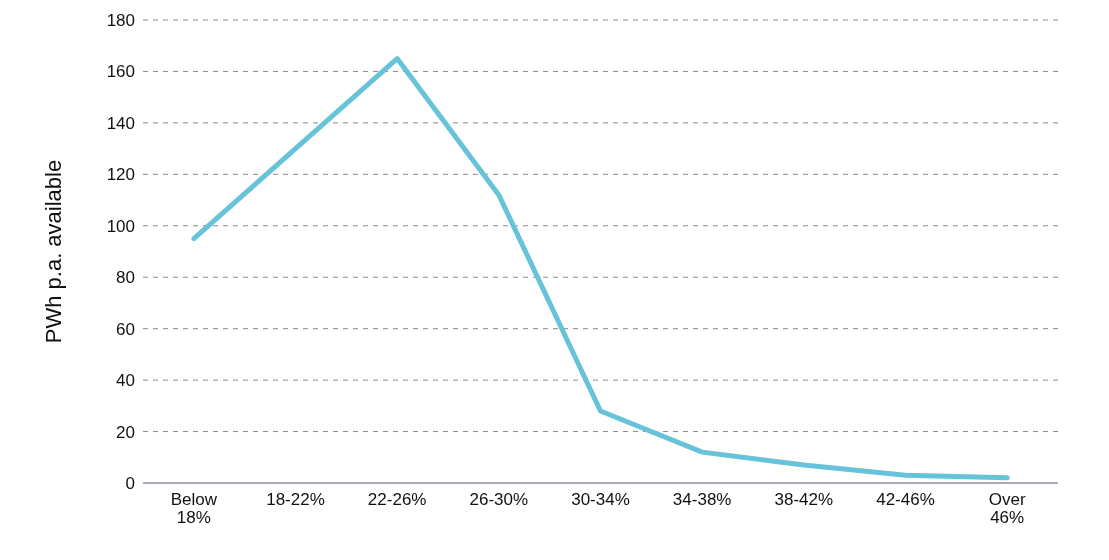 Image resolution: width=1109 pixels, height=560 pixels. Describe the element at coordinates (499, 499) in the screenshot. I see `x-tick-label: 26-30%` at that location.